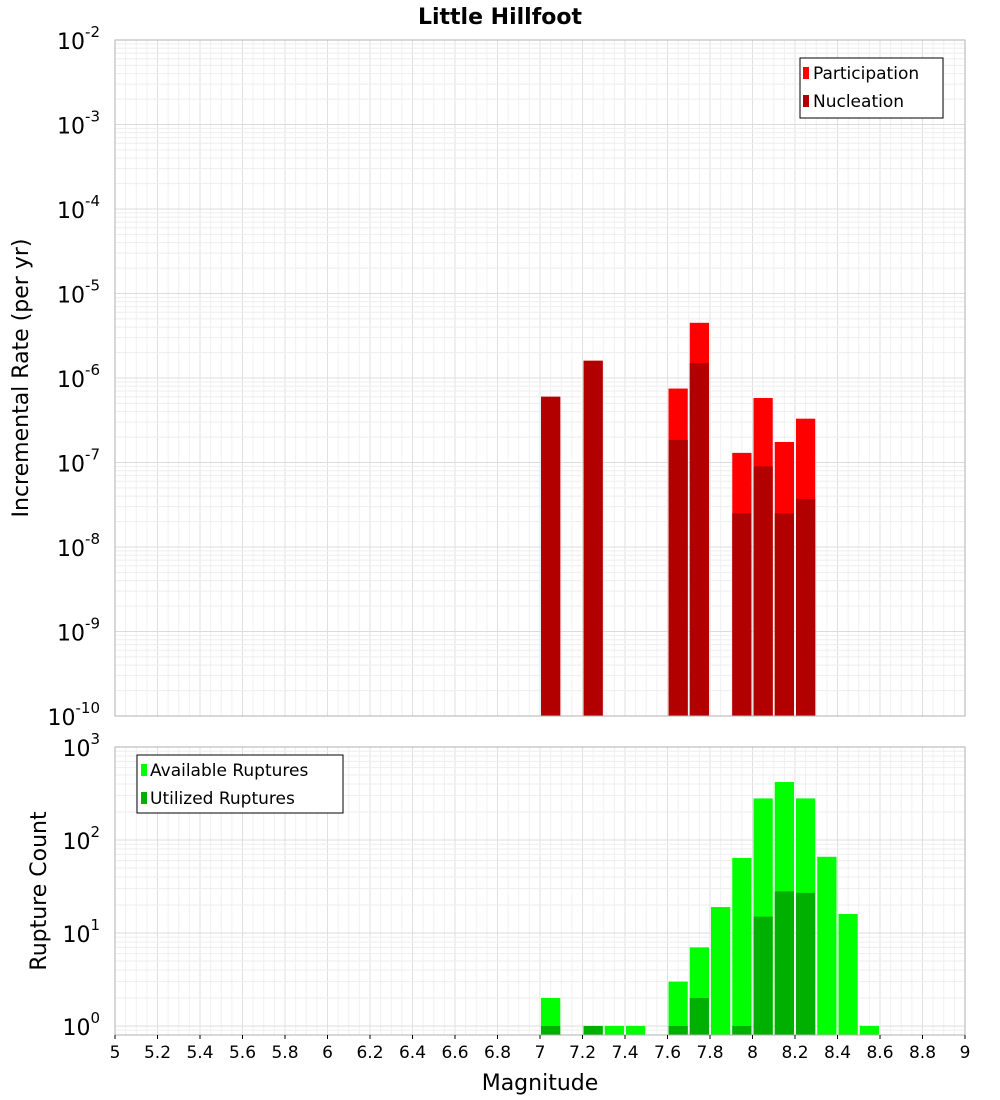  I want to click on legend-participation-label: Participation, so click(866, 74).